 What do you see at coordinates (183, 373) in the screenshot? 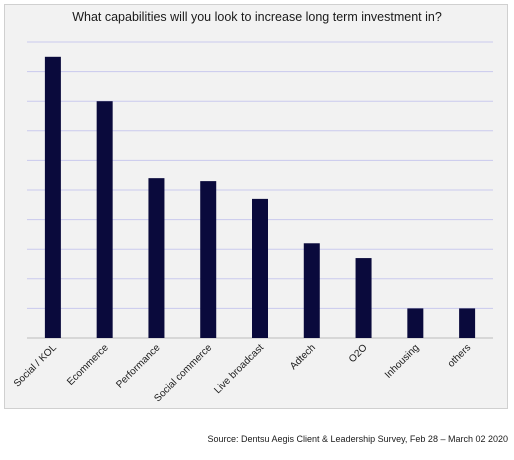
I see `tick-label: Social commerce` at bounding box center [183, 373].